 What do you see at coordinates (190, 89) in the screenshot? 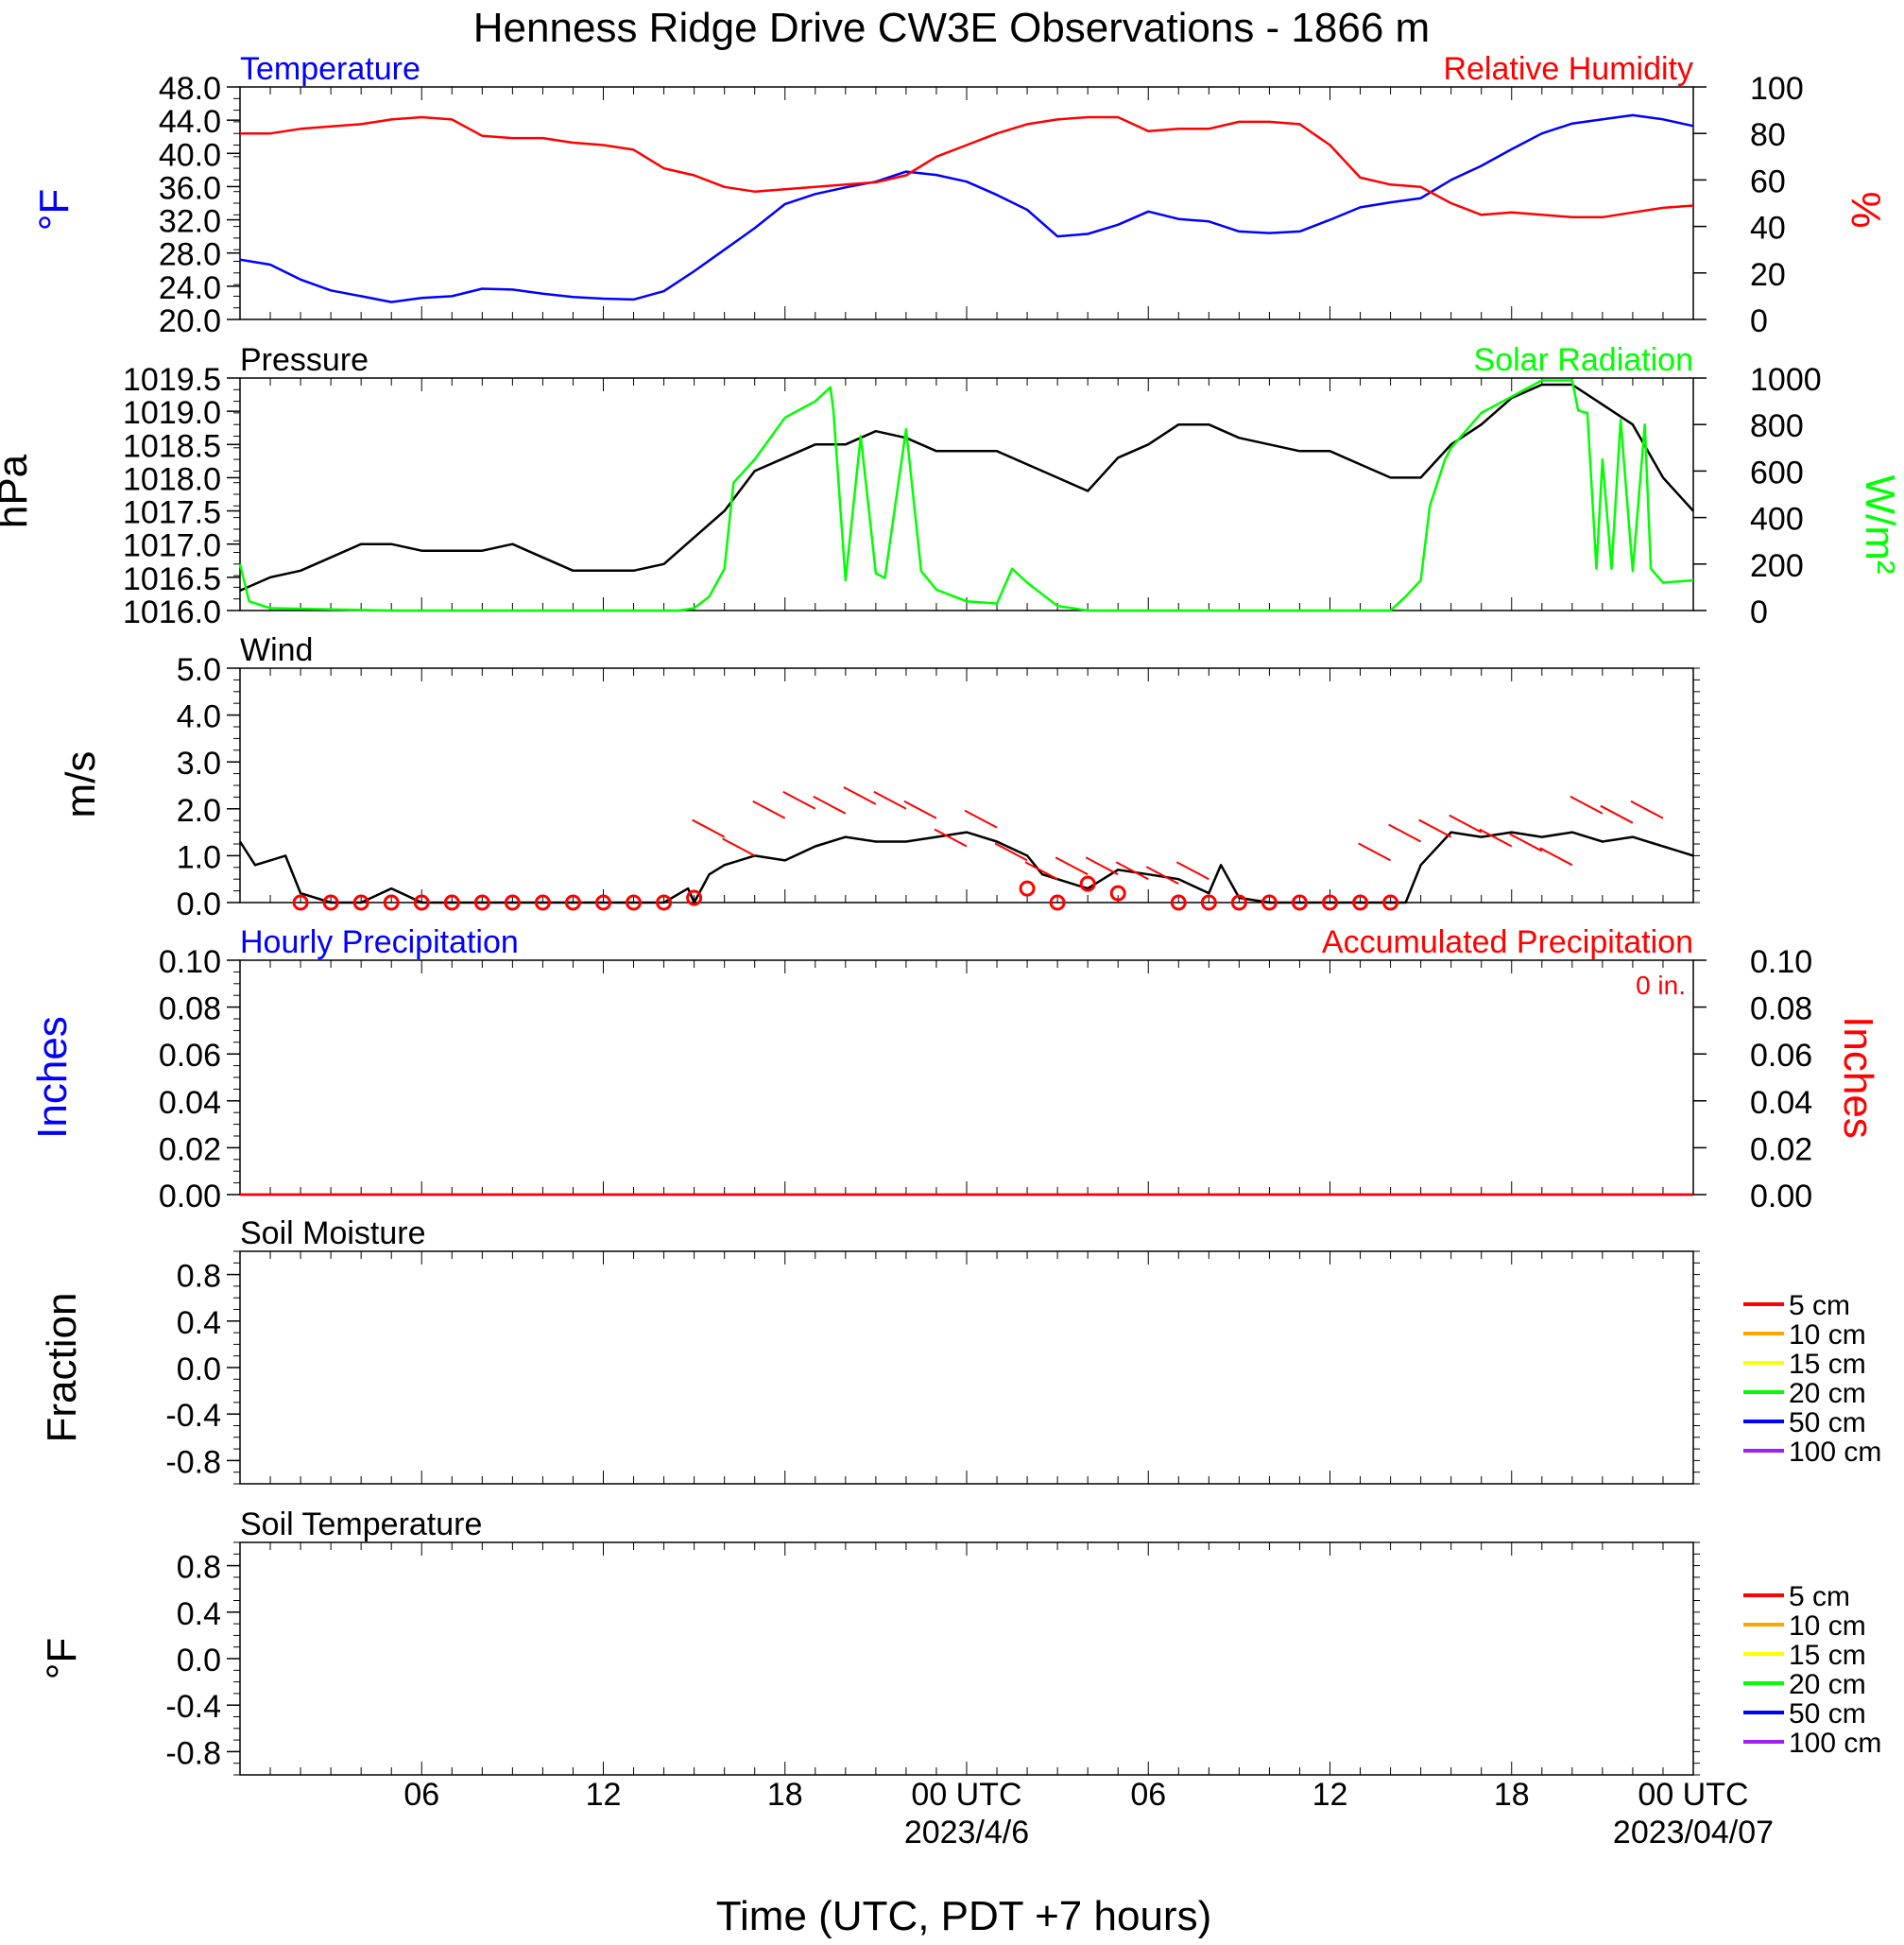
I see `y-tick-label-left: 48.0` at bounding box center [190, 89].